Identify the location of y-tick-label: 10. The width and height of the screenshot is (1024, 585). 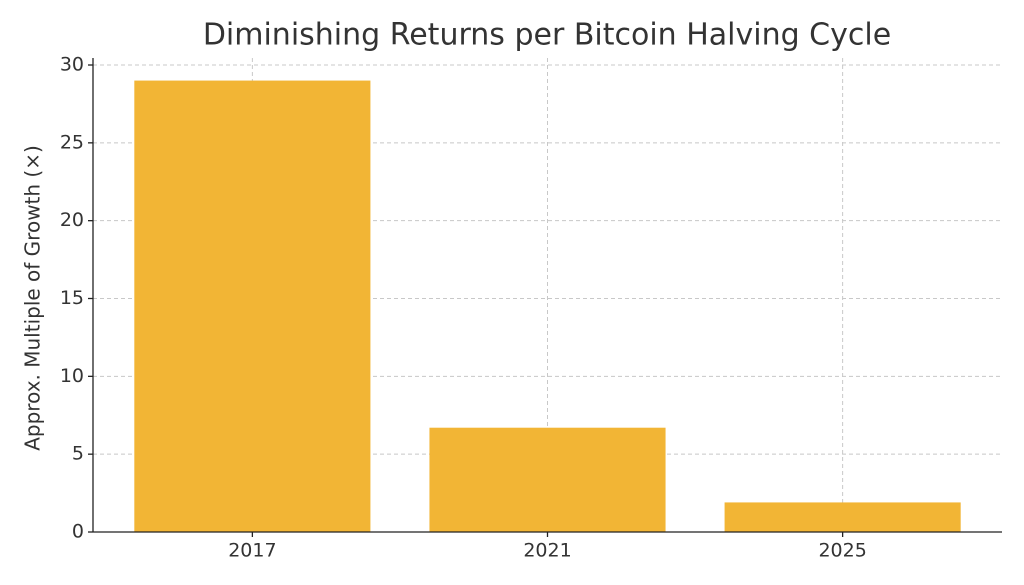
(72, 376).